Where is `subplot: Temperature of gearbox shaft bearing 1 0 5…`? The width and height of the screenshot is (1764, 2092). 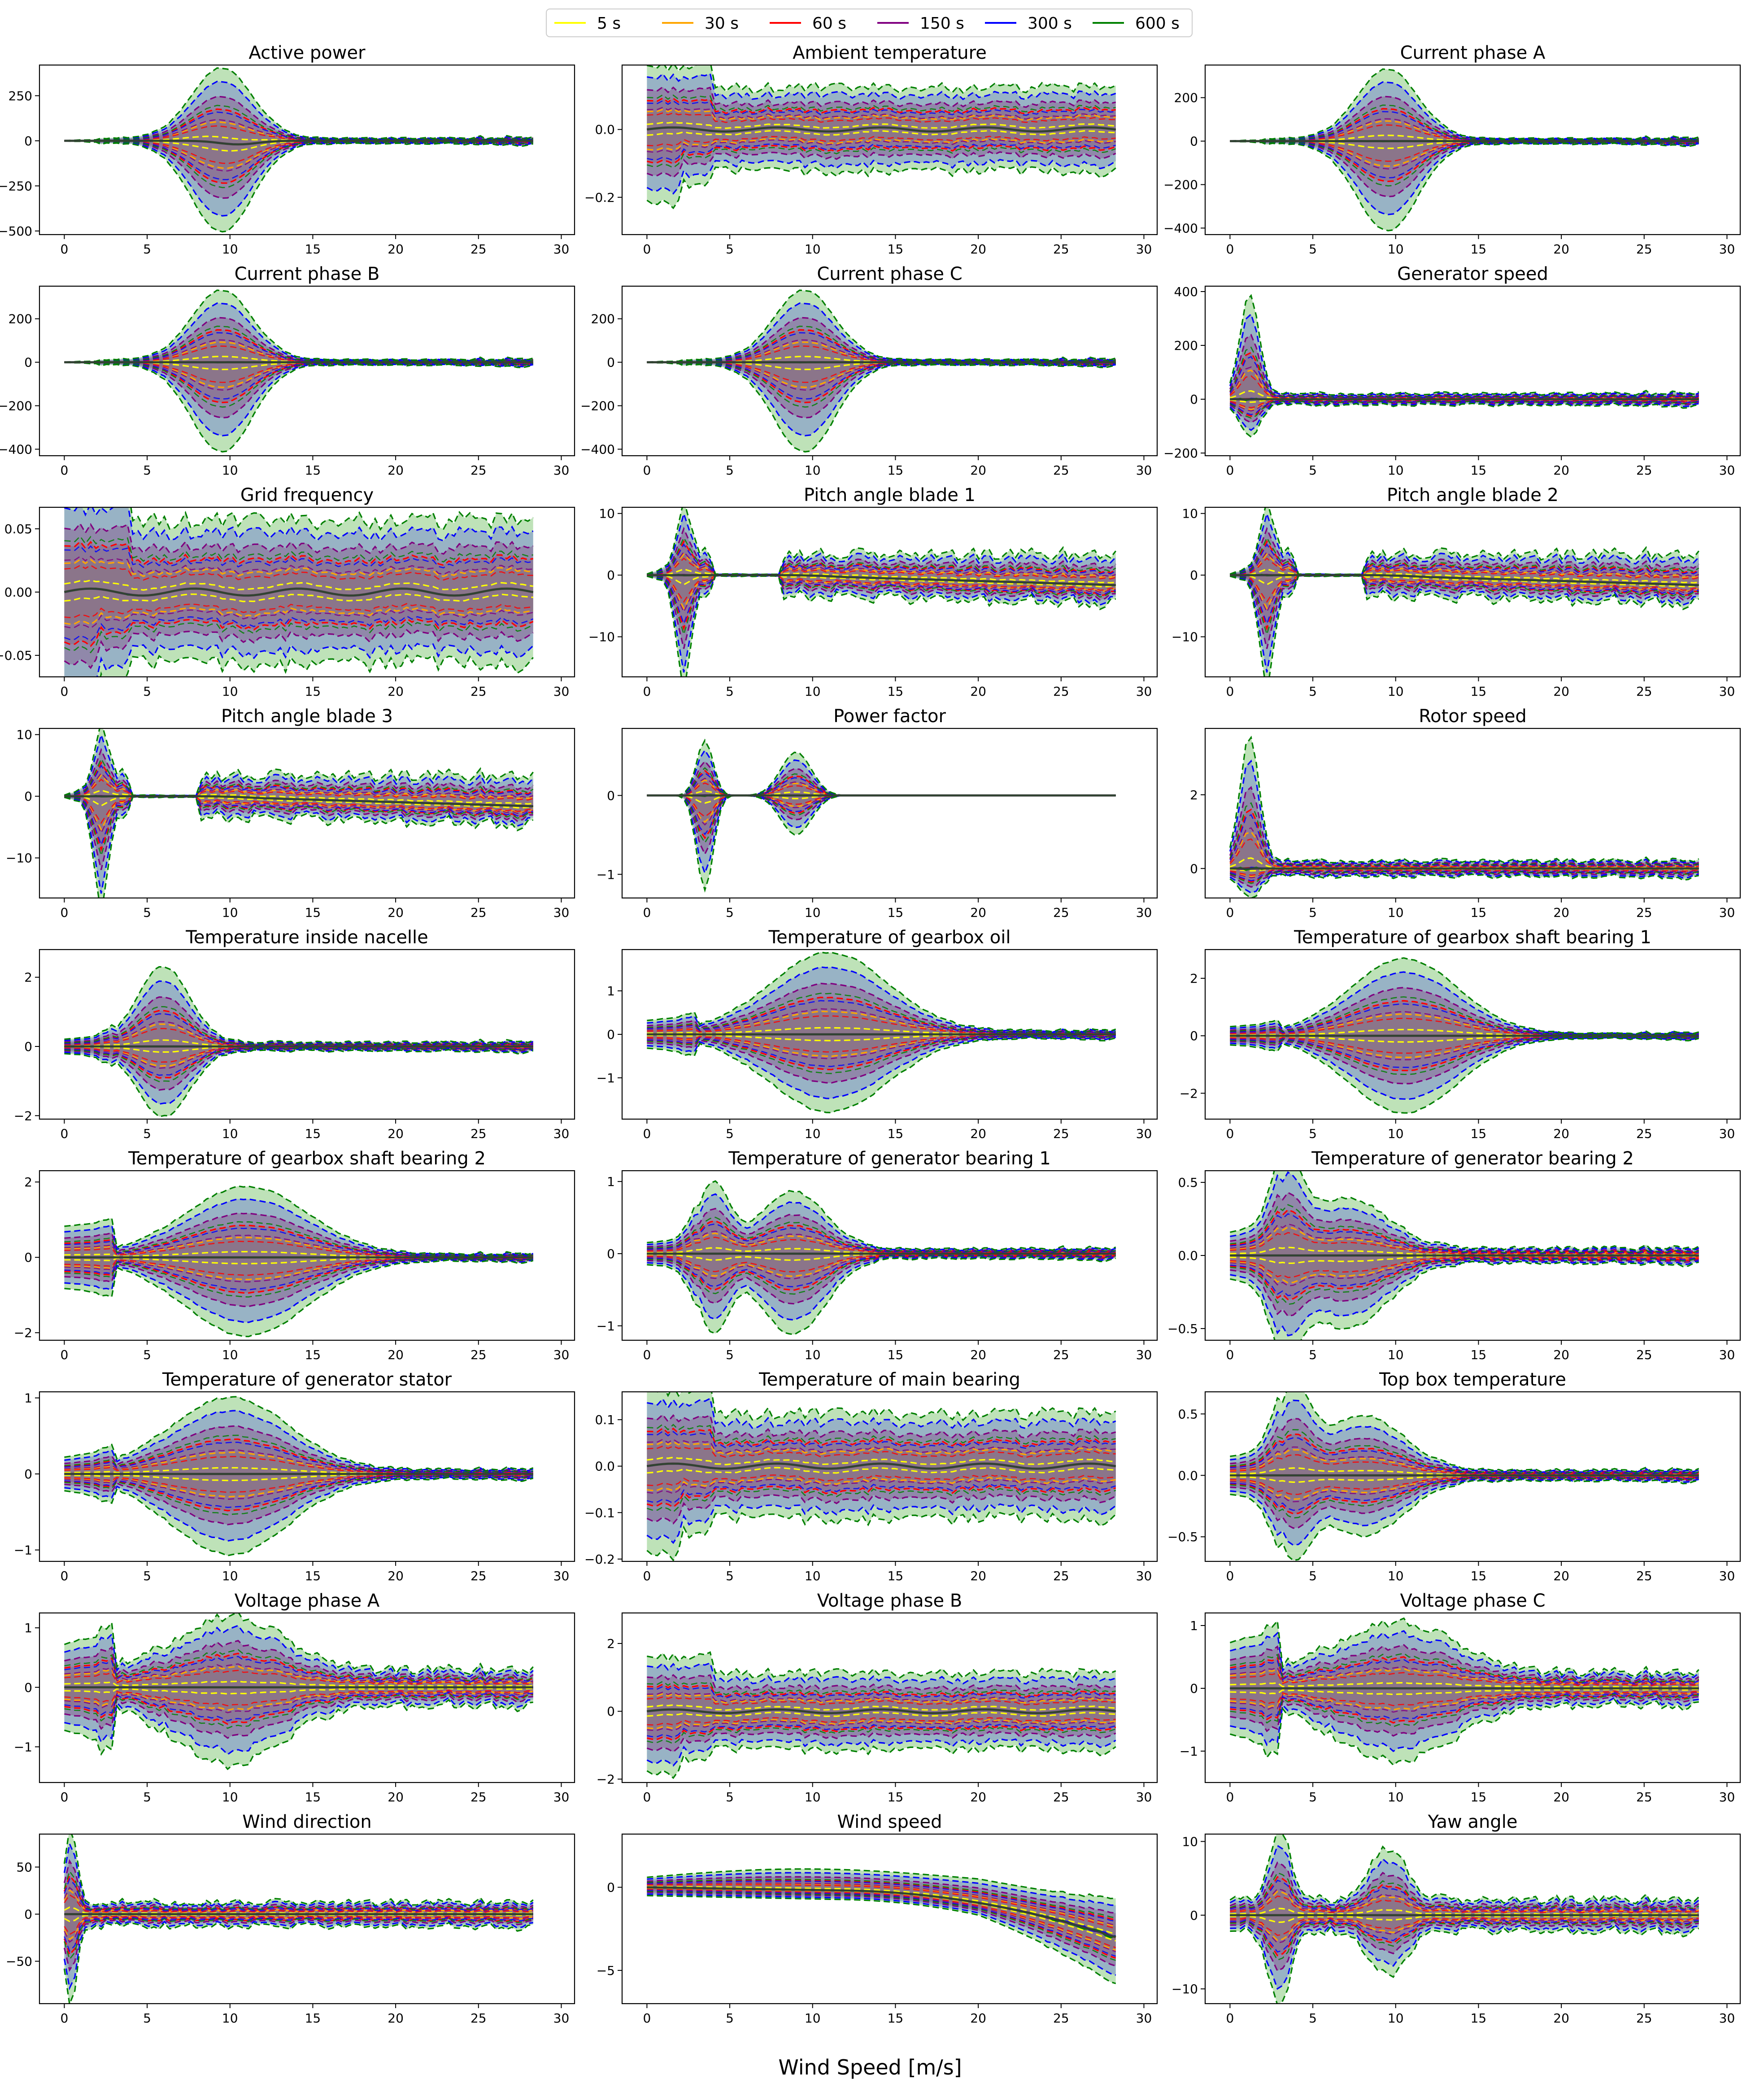
subplot: Temperature of gearbox shaft bearing 1 0 5… is located at coordinates (1461, 1034).